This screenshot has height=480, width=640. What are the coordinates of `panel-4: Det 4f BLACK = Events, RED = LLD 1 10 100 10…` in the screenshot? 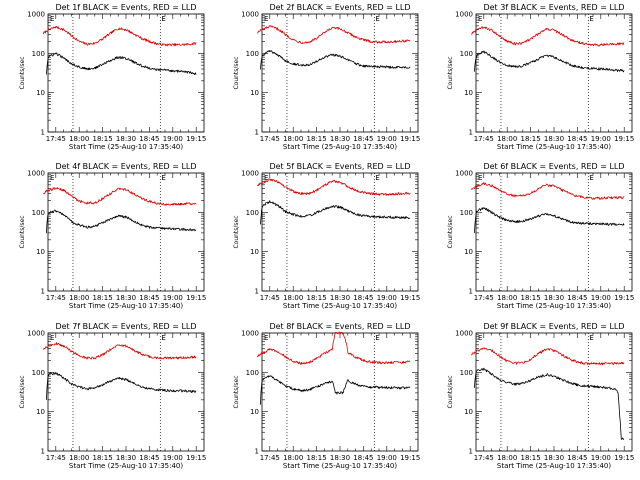 It's located at (112, 236).